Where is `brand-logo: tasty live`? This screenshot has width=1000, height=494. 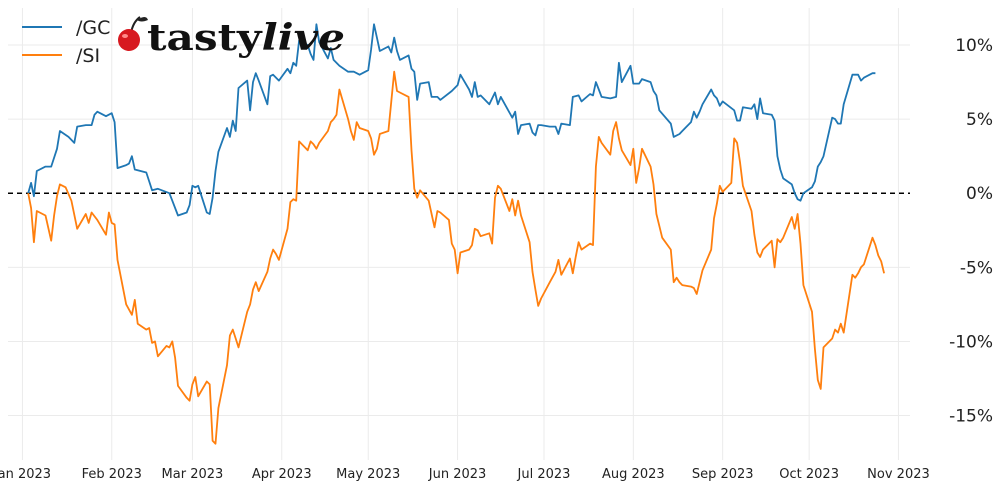 brand-logo: tasty live is located at coordinates (231, 37).